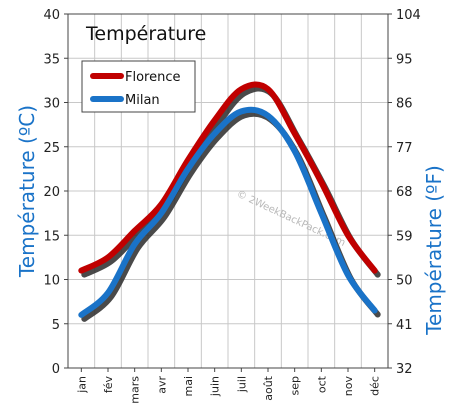 The height and width of the screenshot is (419, 451). What do you see at coordinates (161, 385) in the screenshot?
I see `x-tick-label: avr` at bounding box center [161, 385].